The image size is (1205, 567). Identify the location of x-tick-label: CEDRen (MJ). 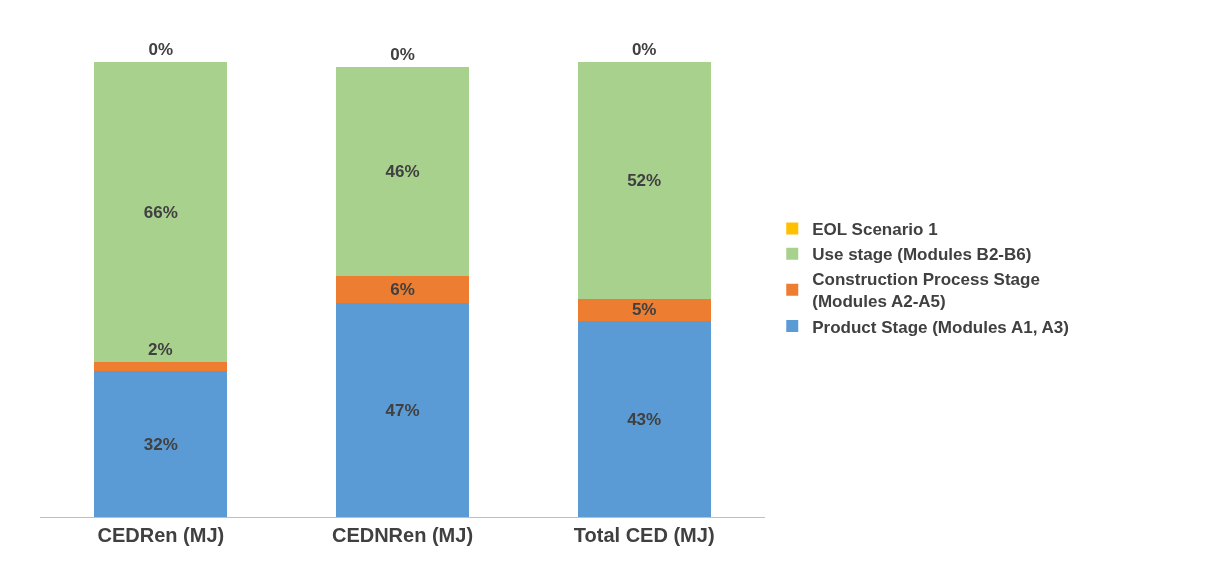
(161, 535).